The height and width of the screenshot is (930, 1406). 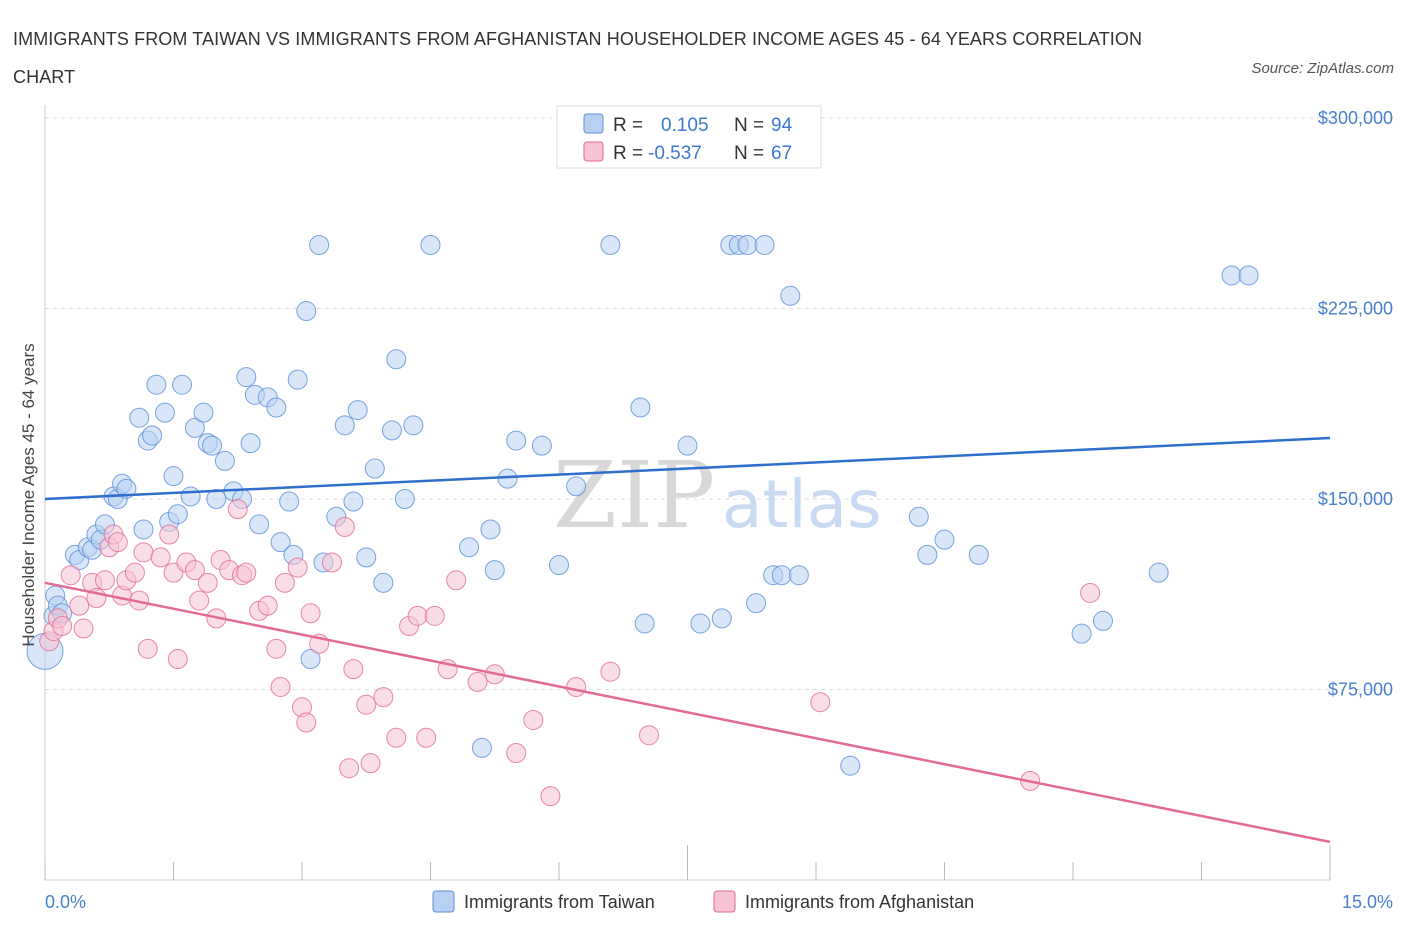 I want to click on legend-r-label-taiwan: R =, so click(x=628, y=125).